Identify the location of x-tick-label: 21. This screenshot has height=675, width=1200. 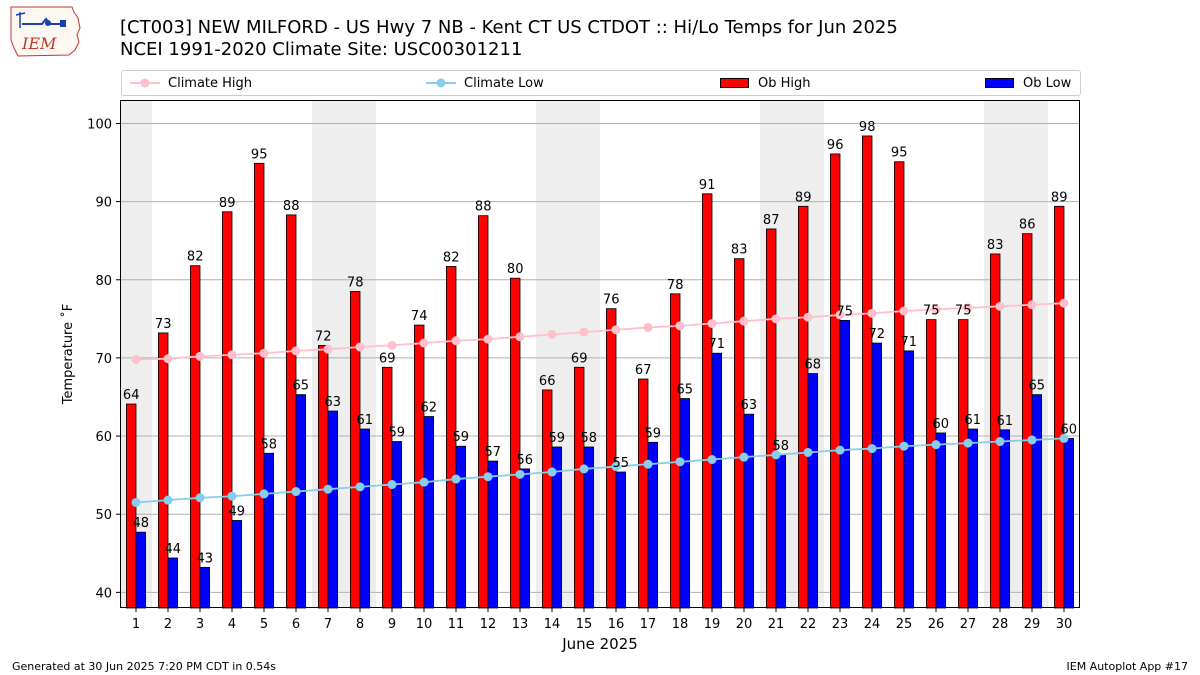
(776, 624).